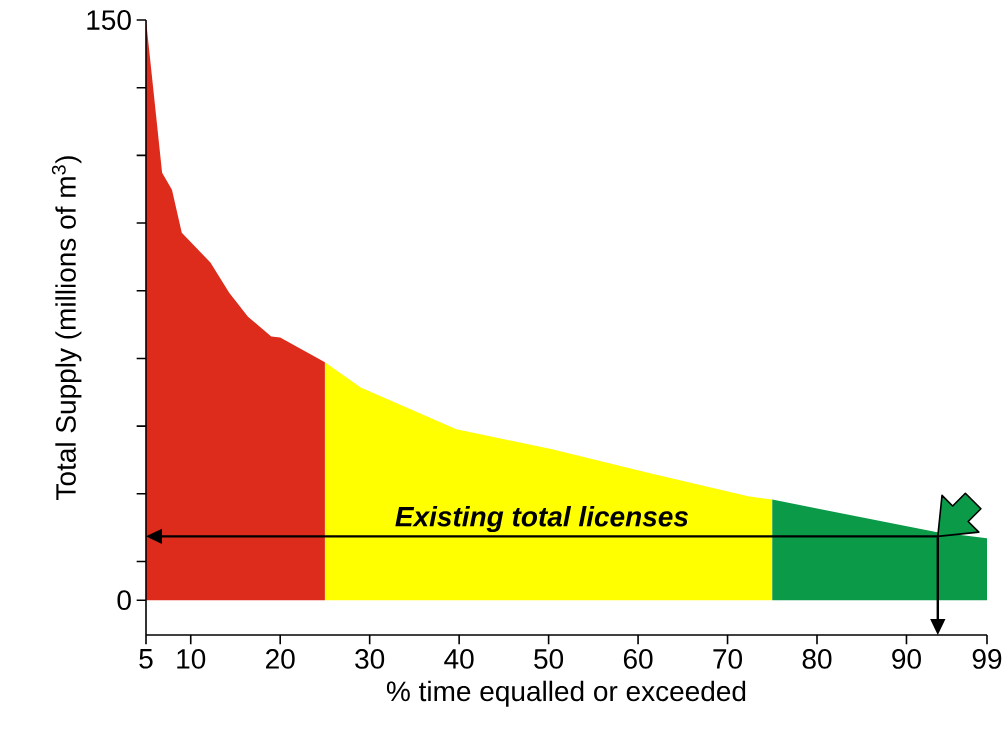 This screenshot has width=1008, height=744. What do you see at coordinates (146, 659) in the screenshot?
I see `x-tick-label: 5` at bounding box center [146, 659].